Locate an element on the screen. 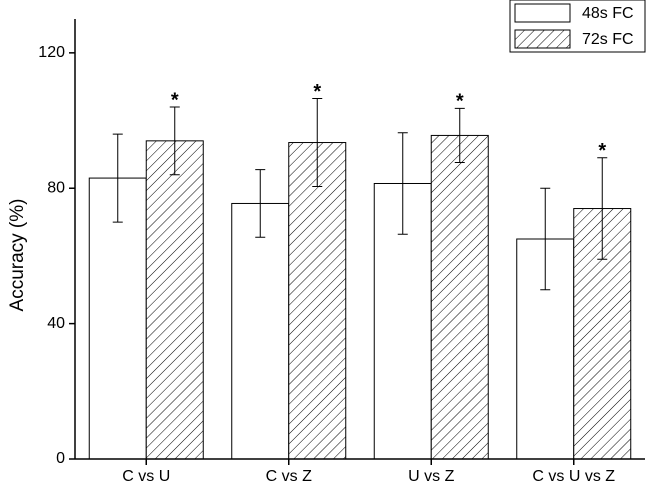  legend-label: 48s FC is located at coordinates (608, 13).